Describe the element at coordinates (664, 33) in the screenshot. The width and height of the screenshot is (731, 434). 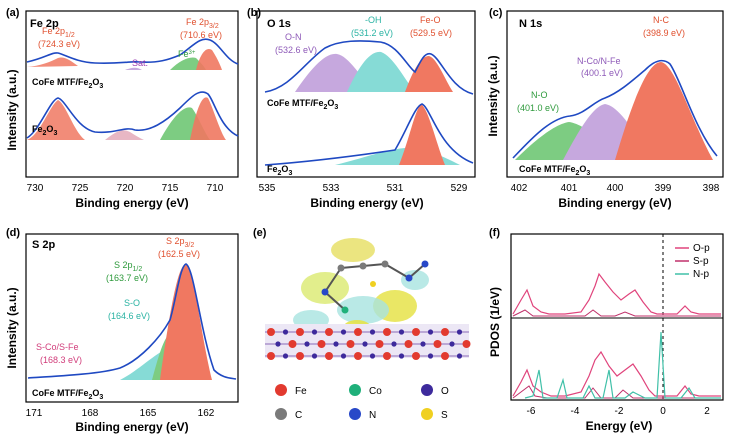
I see `panel-c-nc-val: (398.9 eV)` at that location.